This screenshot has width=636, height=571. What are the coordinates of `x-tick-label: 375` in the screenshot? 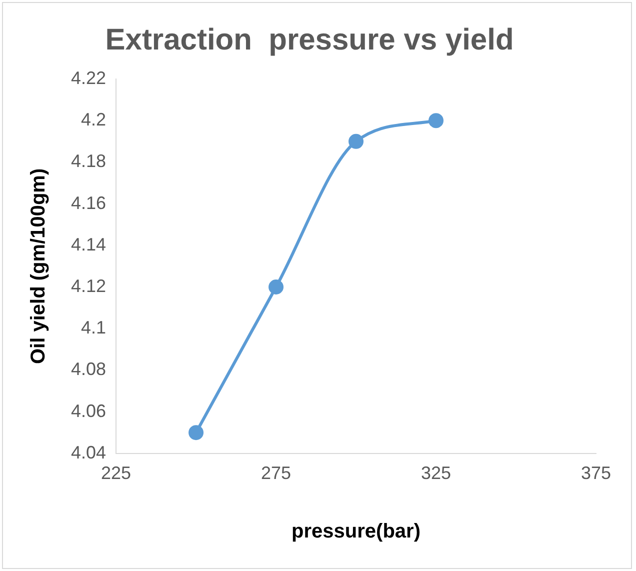 It's located at (596, 473).